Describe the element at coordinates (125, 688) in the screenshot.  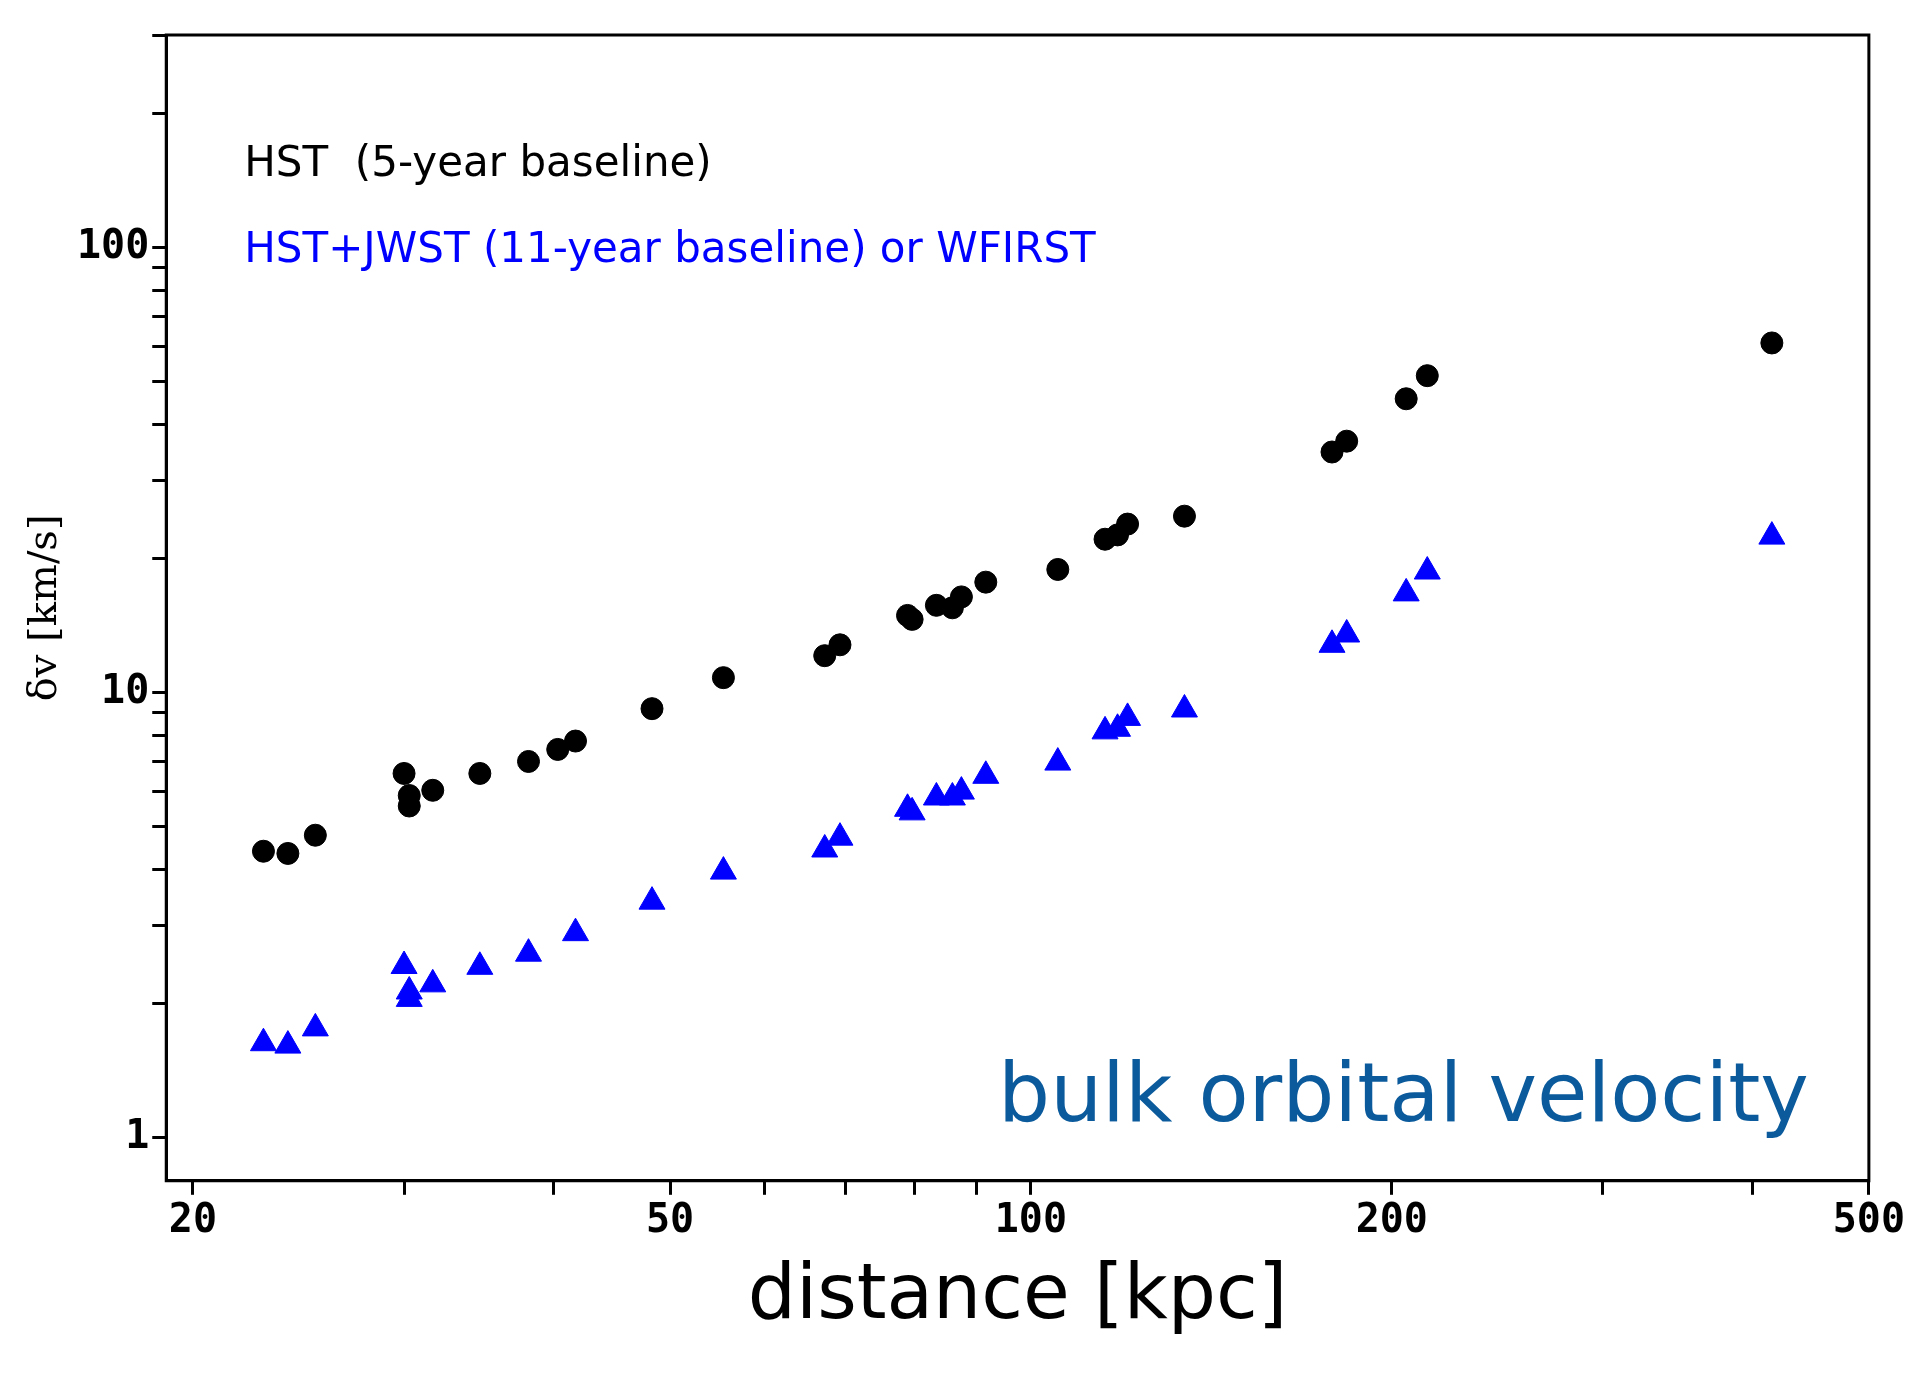
I see `y-tick-label: 10` at that location.